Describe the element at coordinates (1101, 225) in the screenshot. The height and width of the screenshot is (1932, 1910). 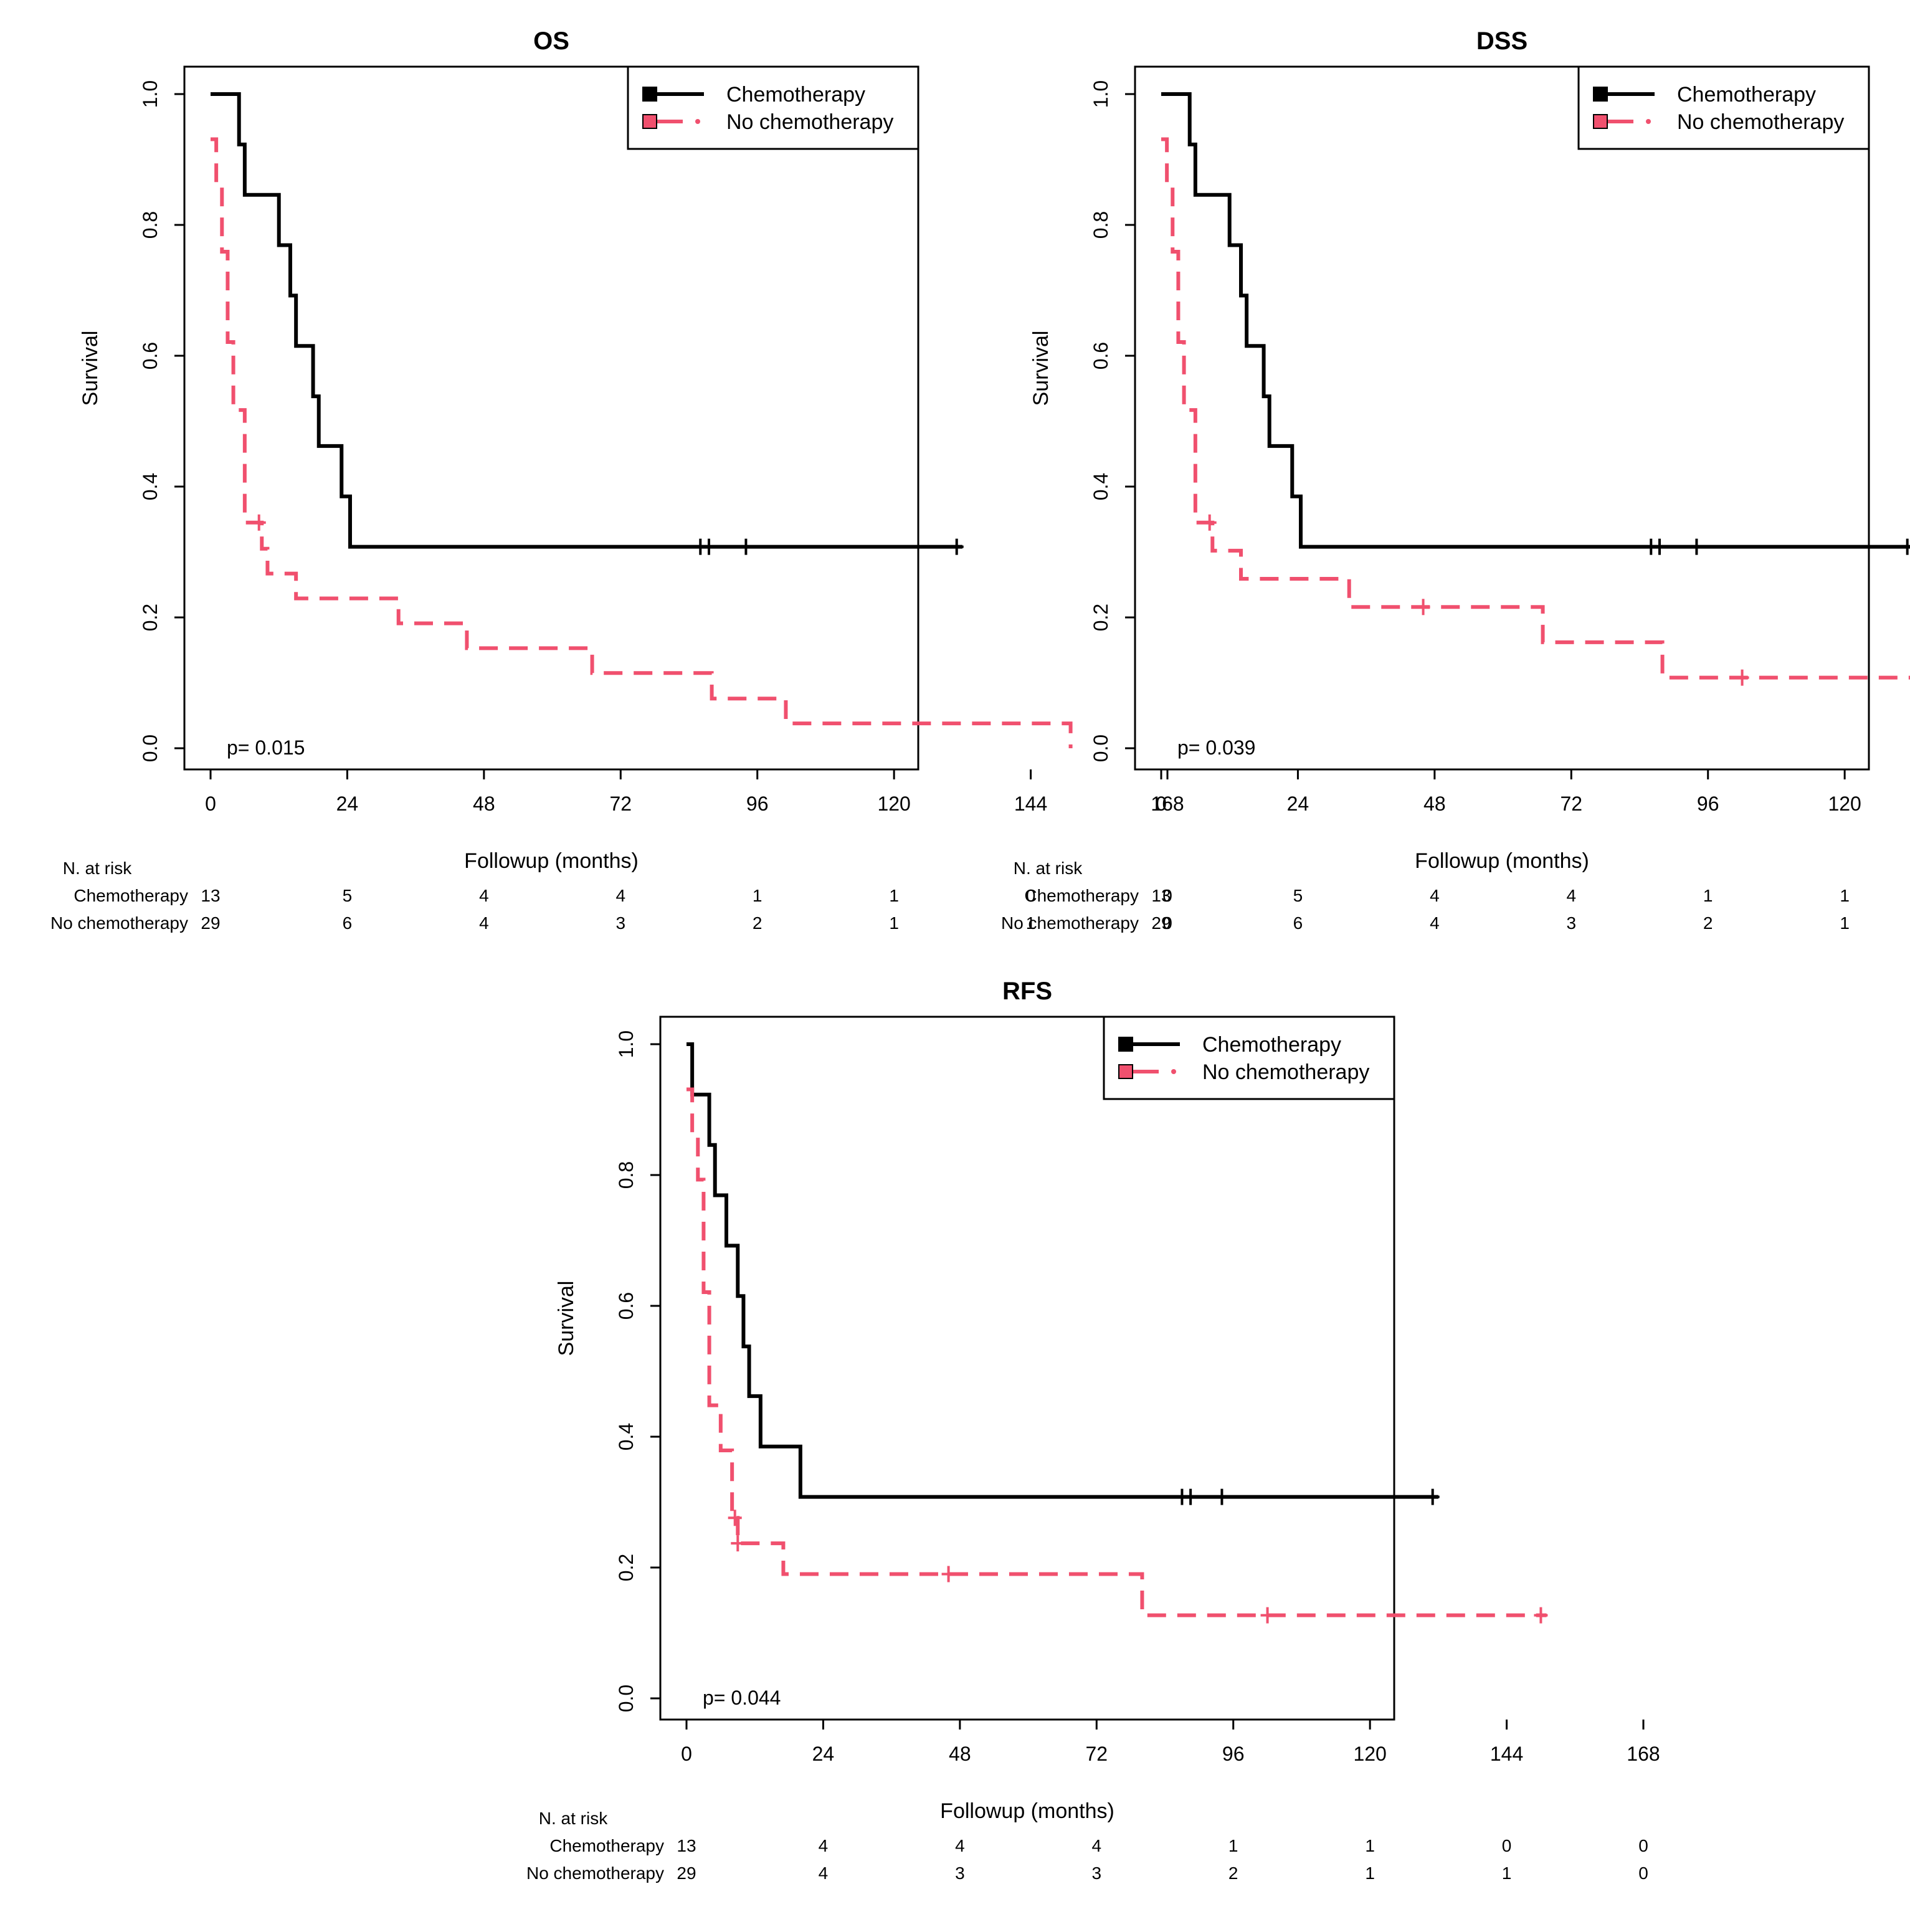
I see `y-tick-label: 0.8` at that location.